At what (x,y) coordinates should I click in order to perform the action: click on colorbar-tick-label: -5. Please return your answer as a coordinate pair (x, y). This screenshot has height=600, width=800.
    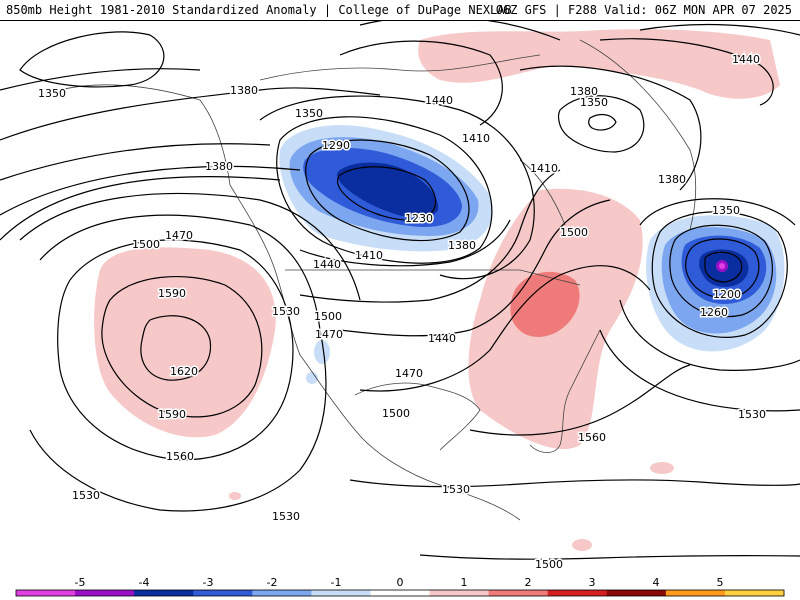
    Looking at the image, I should click on (80, 582).